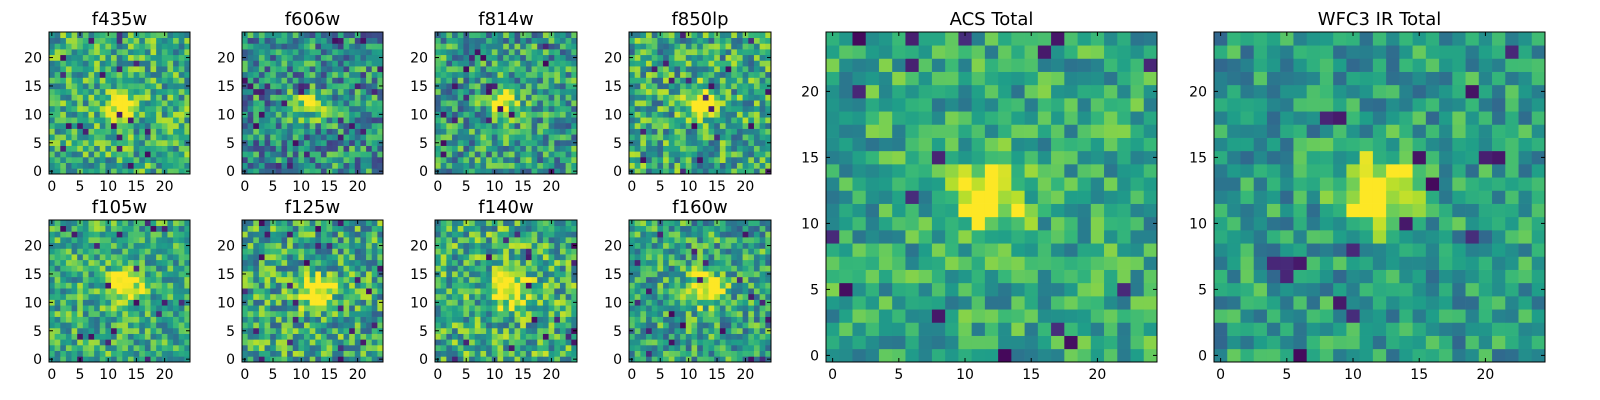  What do you see at coordinates (119, 19) in the screenshot?
I see `panel-title: f435w` at bounding box center [119, 19].